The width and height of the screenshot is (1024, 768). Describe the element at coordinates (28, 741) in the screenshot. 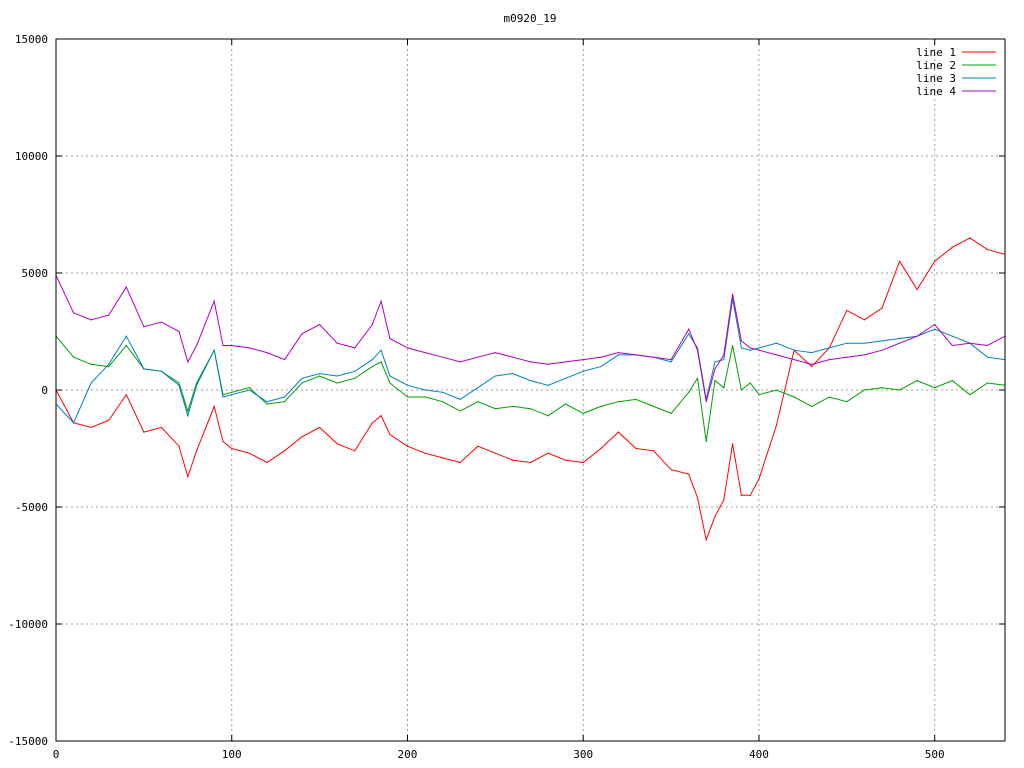

I see `y-tick-label: -15000` at that location.